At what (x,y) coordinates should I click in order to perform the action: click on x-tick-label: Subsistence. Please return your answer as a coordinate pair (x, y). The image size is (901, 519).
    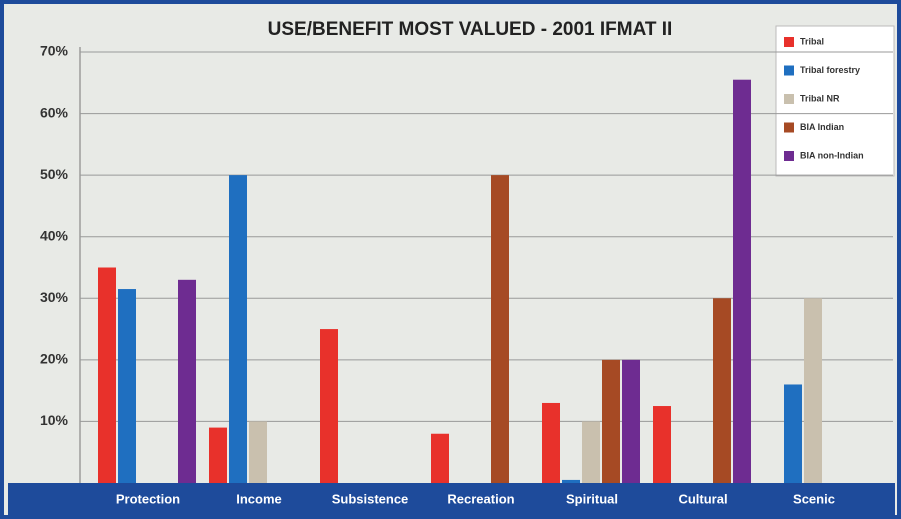
    Looking at the image, I should click on (370, 498).